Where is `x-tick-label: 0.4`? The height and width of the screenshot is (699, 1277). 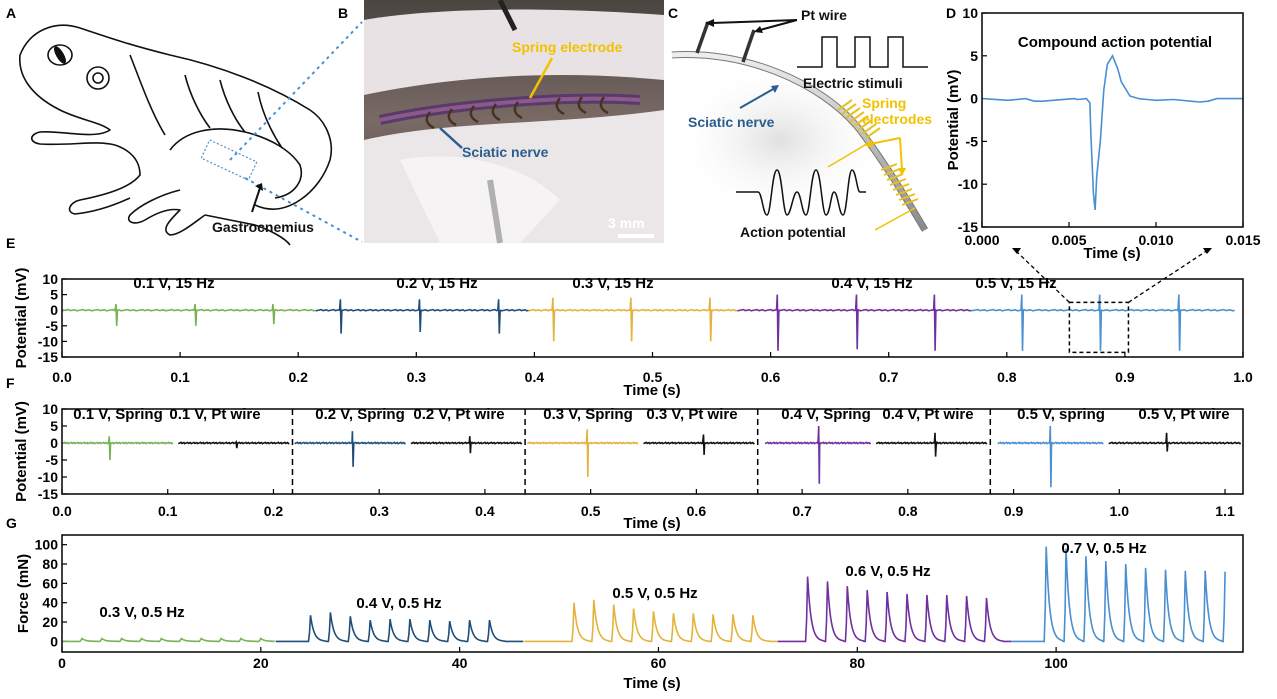 x-tick-label: 0.4 is located at coordinates (485, 511).